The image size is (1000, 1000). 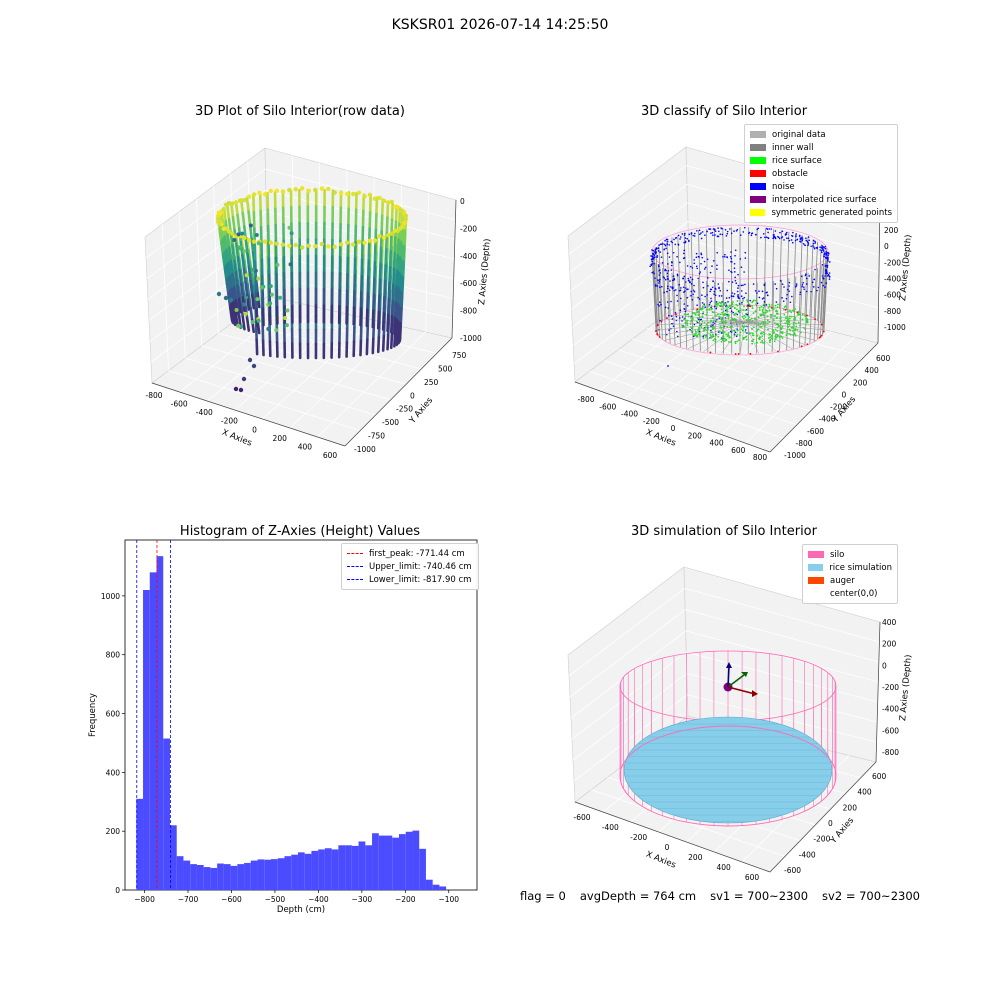 I want to click on z-tick-label: -800, so click(x=892, y=311).